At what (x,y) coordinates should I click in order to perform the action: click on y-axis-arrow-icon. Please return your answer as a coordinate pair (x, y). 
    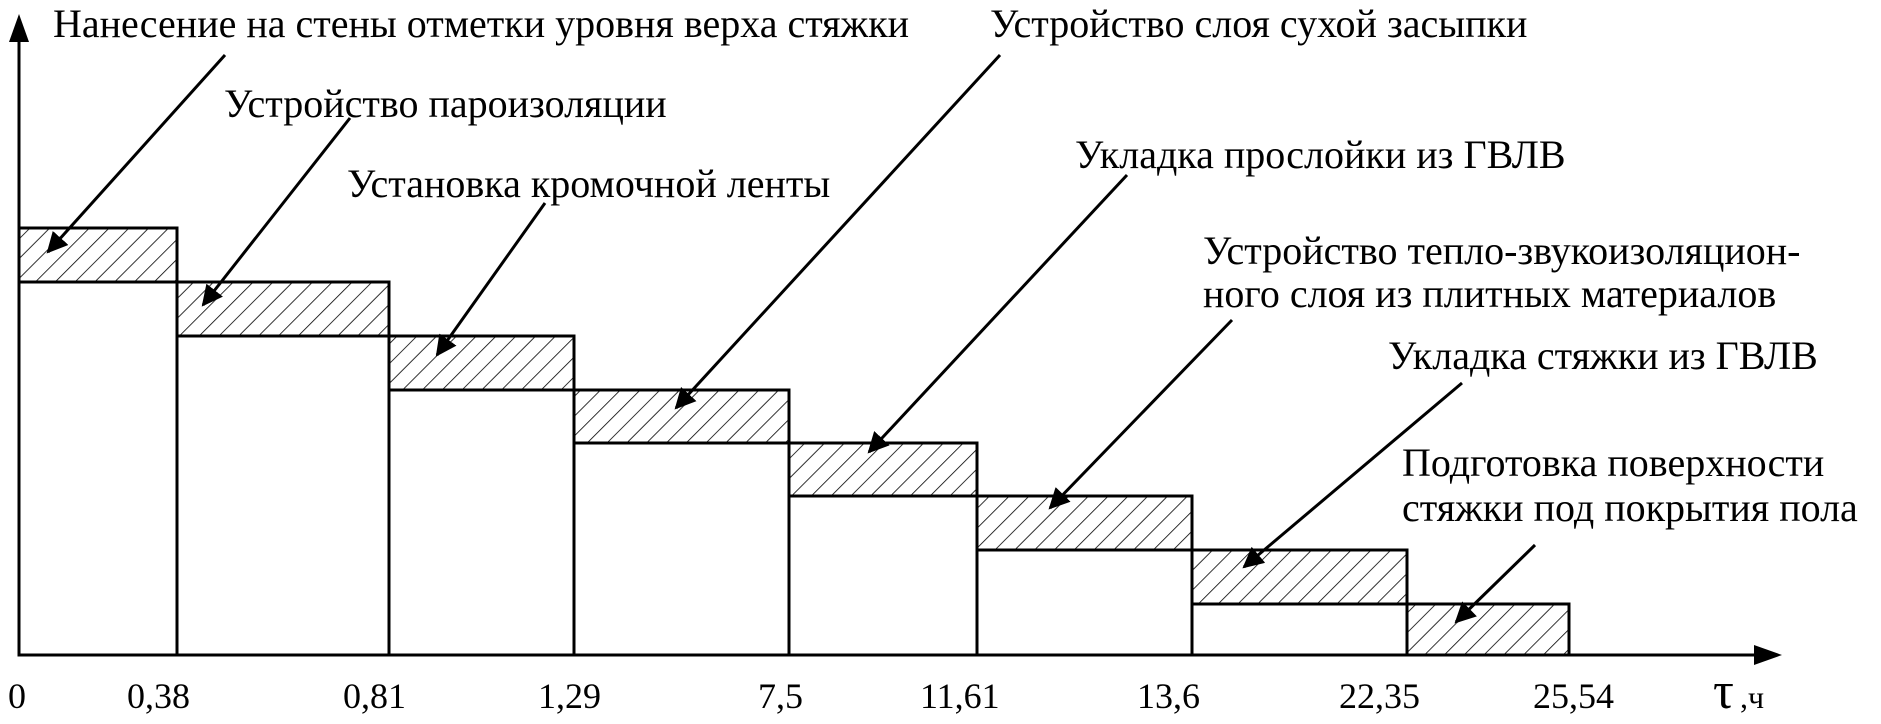
    Looking at the image, I should click on (19, 28).